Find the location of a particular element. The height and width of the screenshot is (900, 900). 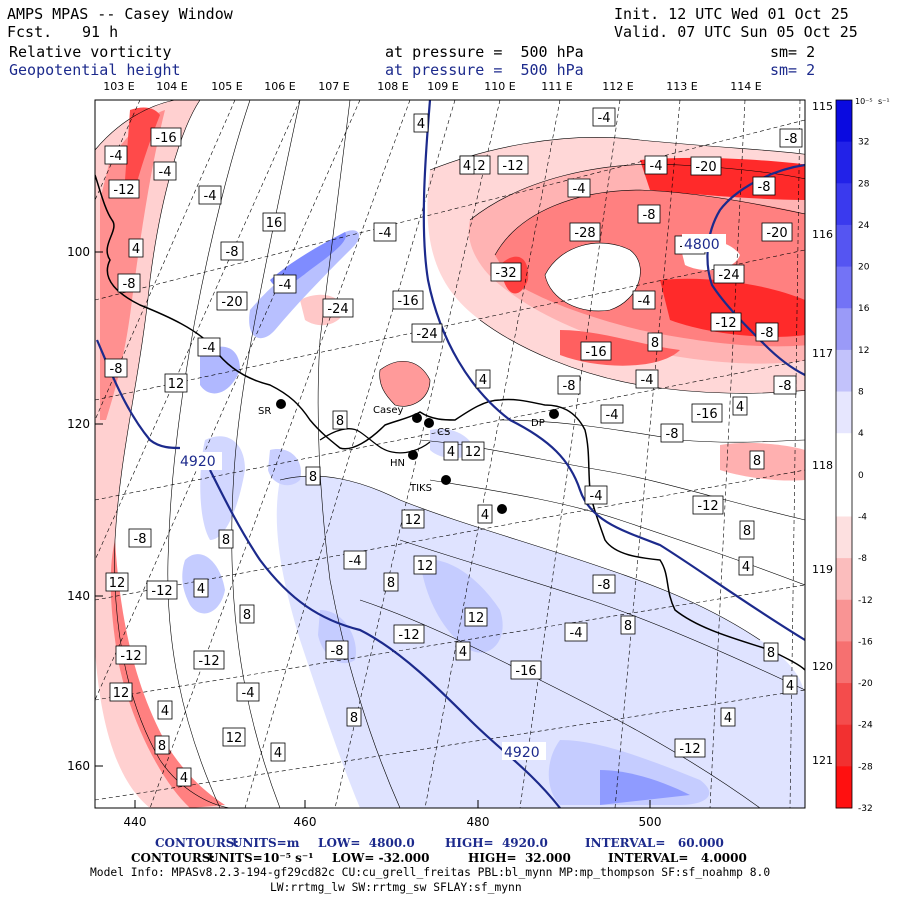

colorbar-label: -16 is located at coordinates (865, 642).